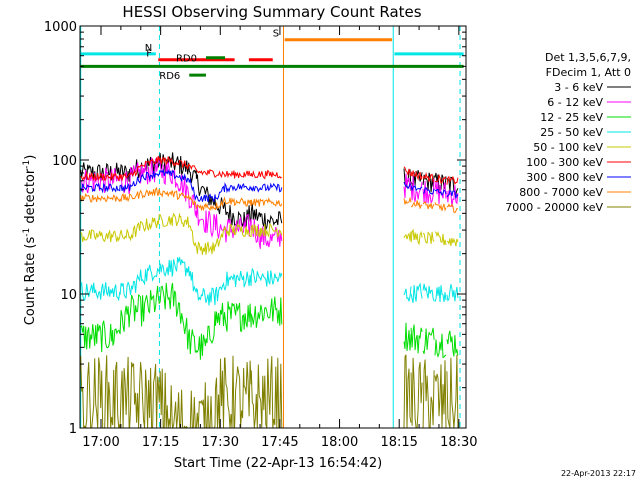 The width and height of the screenshot is (640, 480). Describe the element at coordinates (148, 48) in the screenshot. I see `flag-label-0: N` at that location.